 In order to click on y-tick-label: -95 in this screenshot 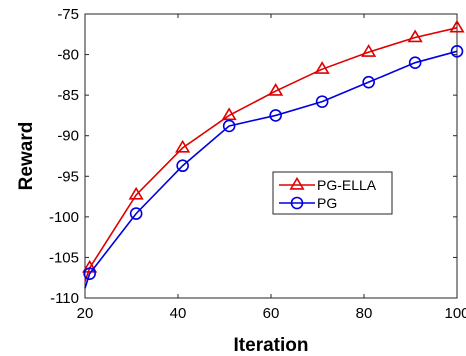, I will do `click(68, 176)`.